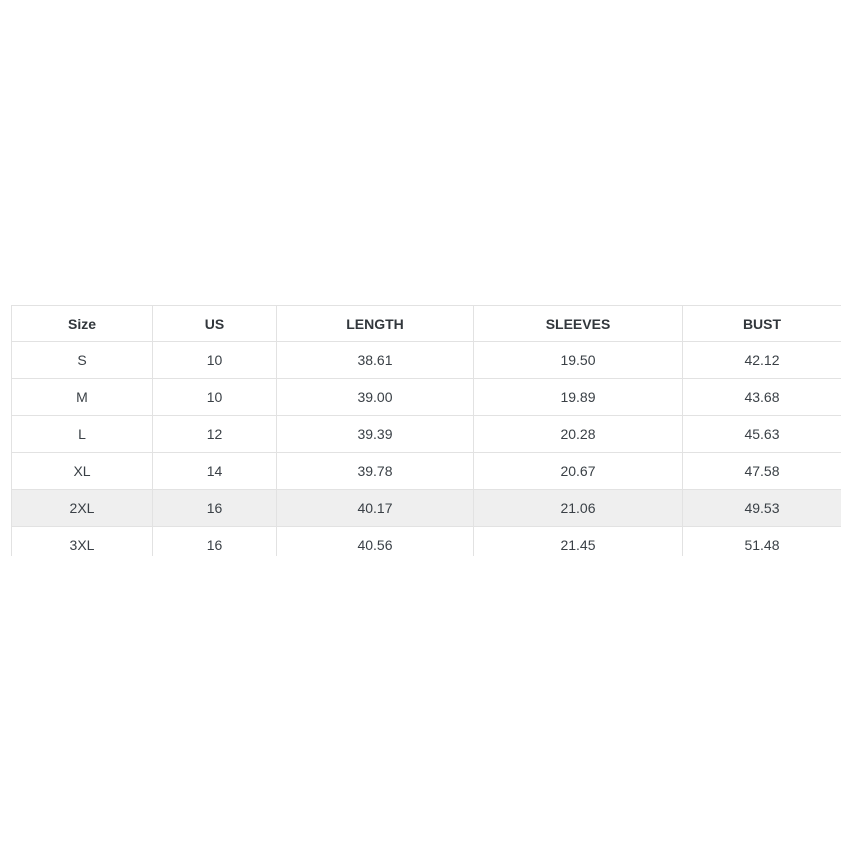  What do you see at coordinates (761, 360) in the screenshot?
I see `cell-bust: 42.12` at bounding box center [761, 360].